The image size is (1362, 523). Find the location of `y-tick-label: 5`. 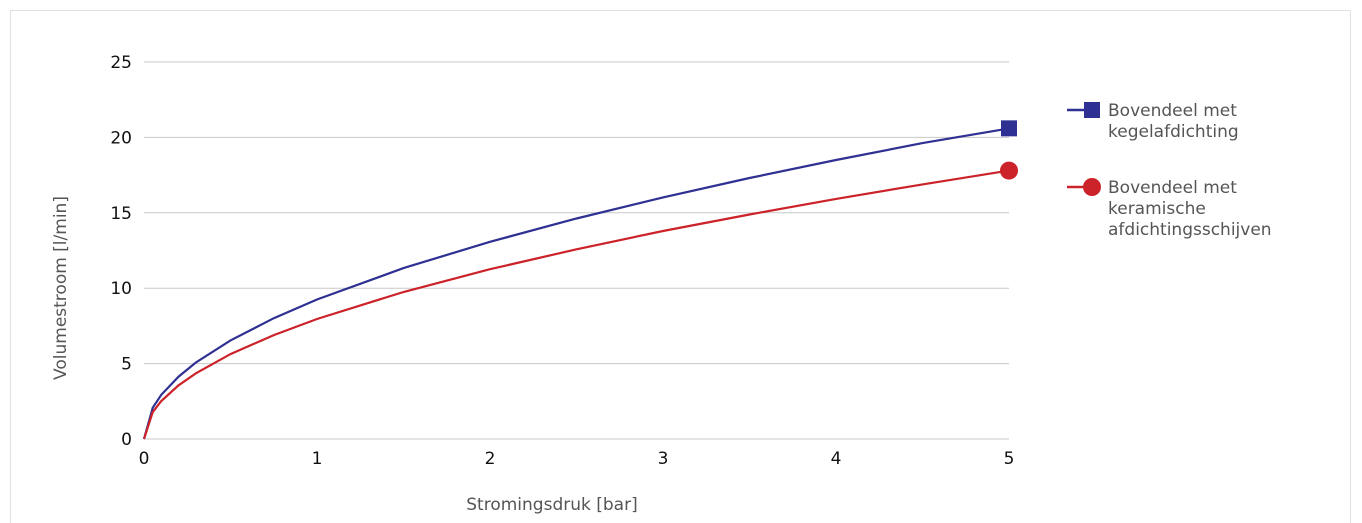

y-tick-label: 5 is located at coordinates (126, 365).